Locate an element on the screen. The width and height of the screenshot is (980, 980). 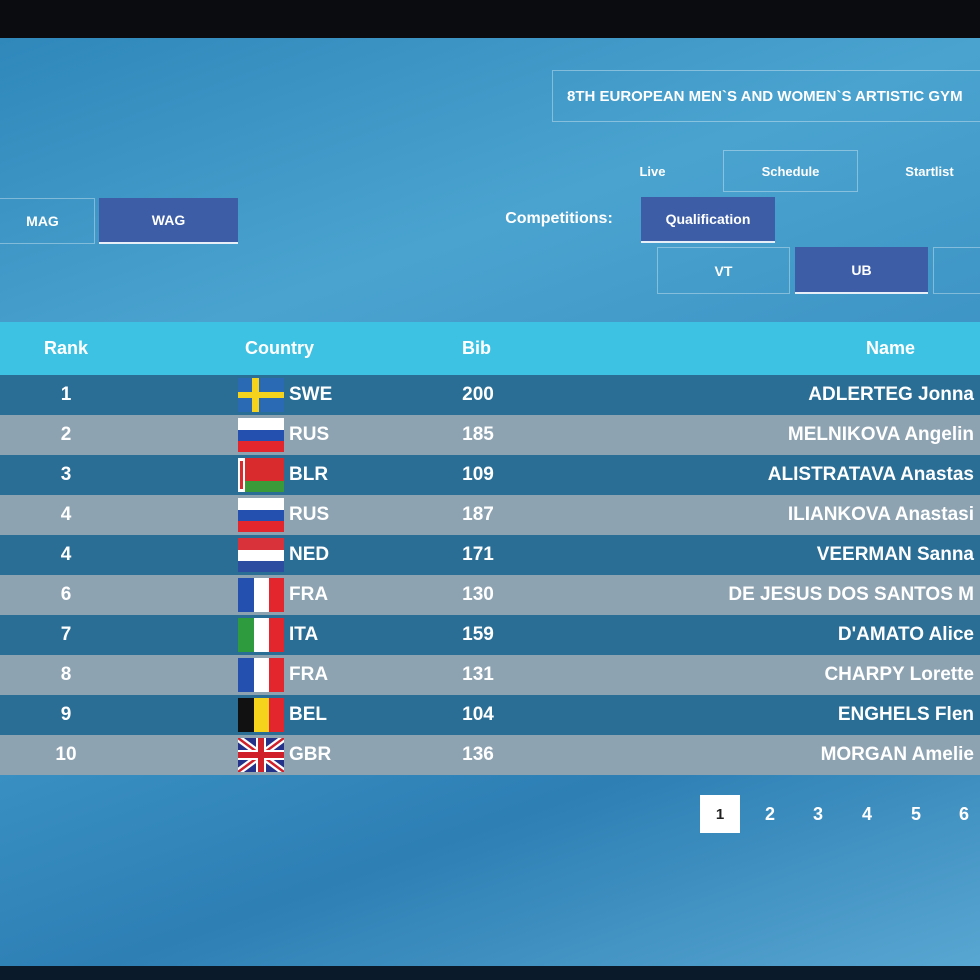
table-row: 2 RUS 185 MELNIKOVA Angelin is located at coordinates (490, 435).